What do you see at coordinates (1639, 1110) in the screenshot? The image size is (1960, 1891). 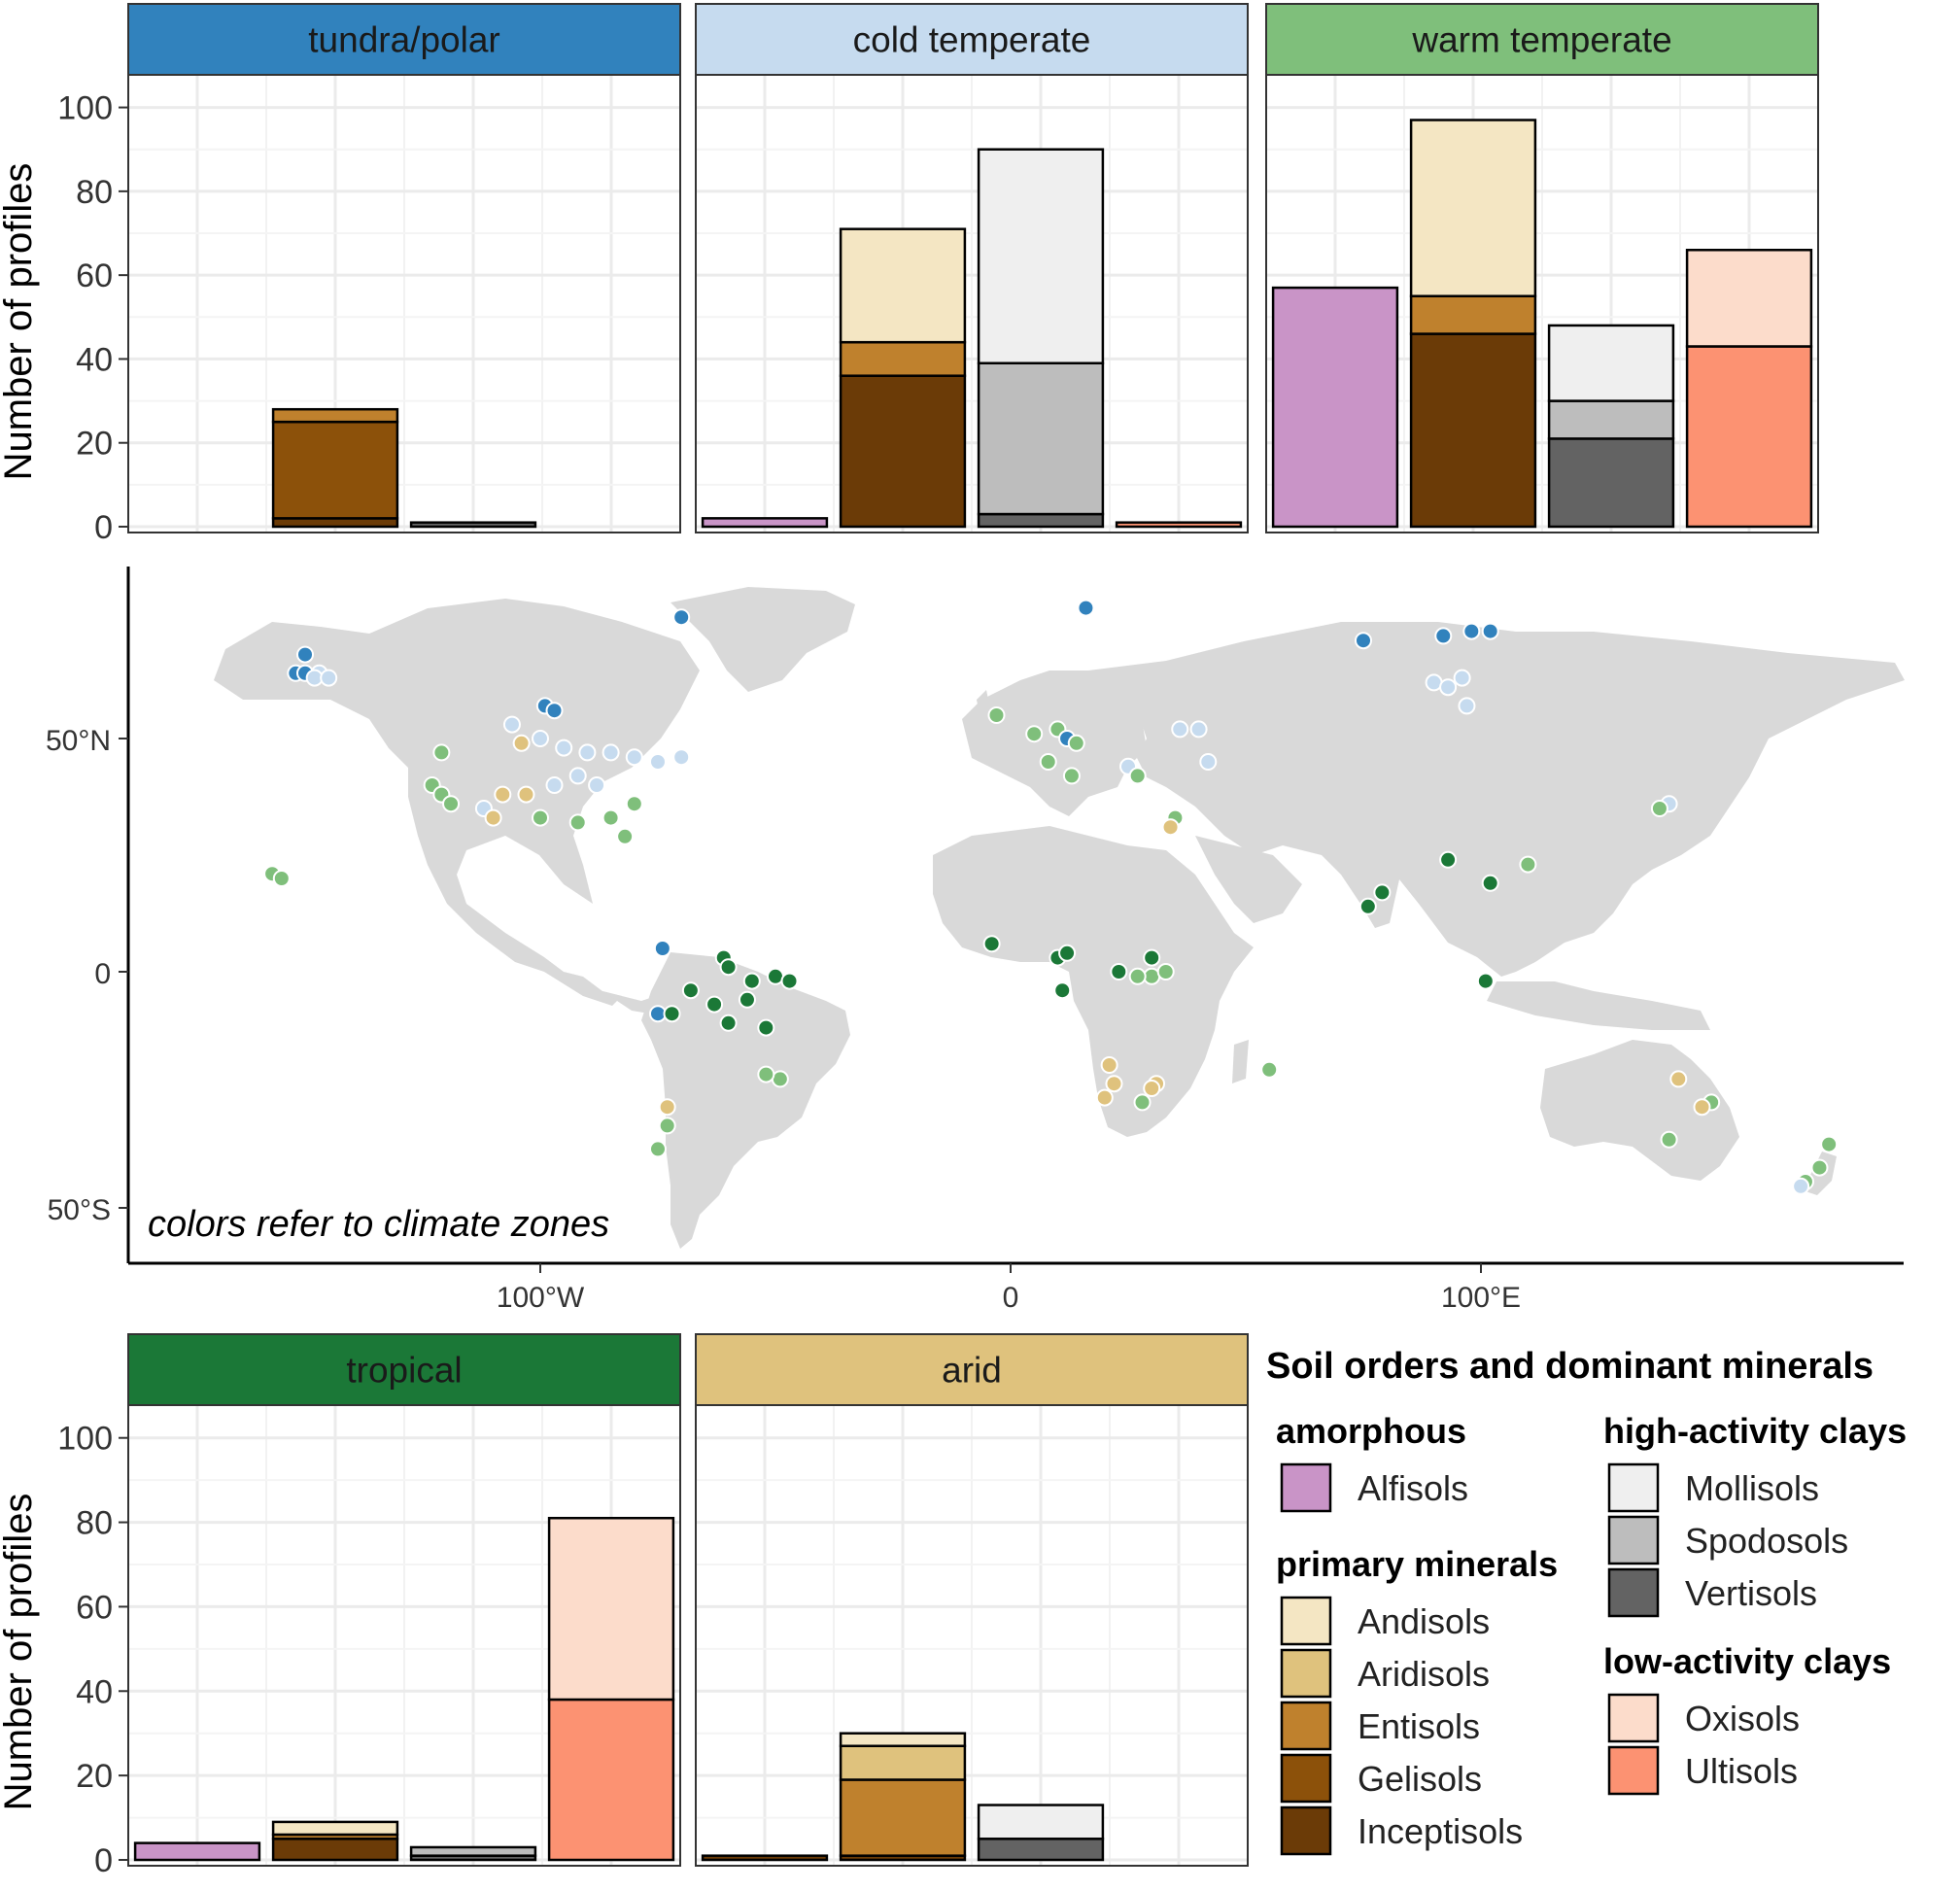 I see `australia-land` at bounding box center [1639, 1110].